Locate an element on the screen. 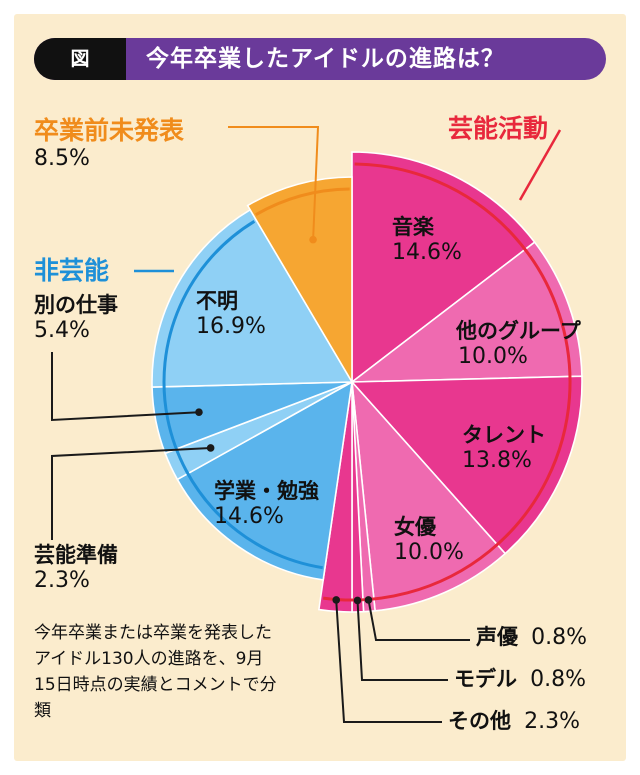  slice-name: 学業・勉強 is located at coordinates (266, 491).